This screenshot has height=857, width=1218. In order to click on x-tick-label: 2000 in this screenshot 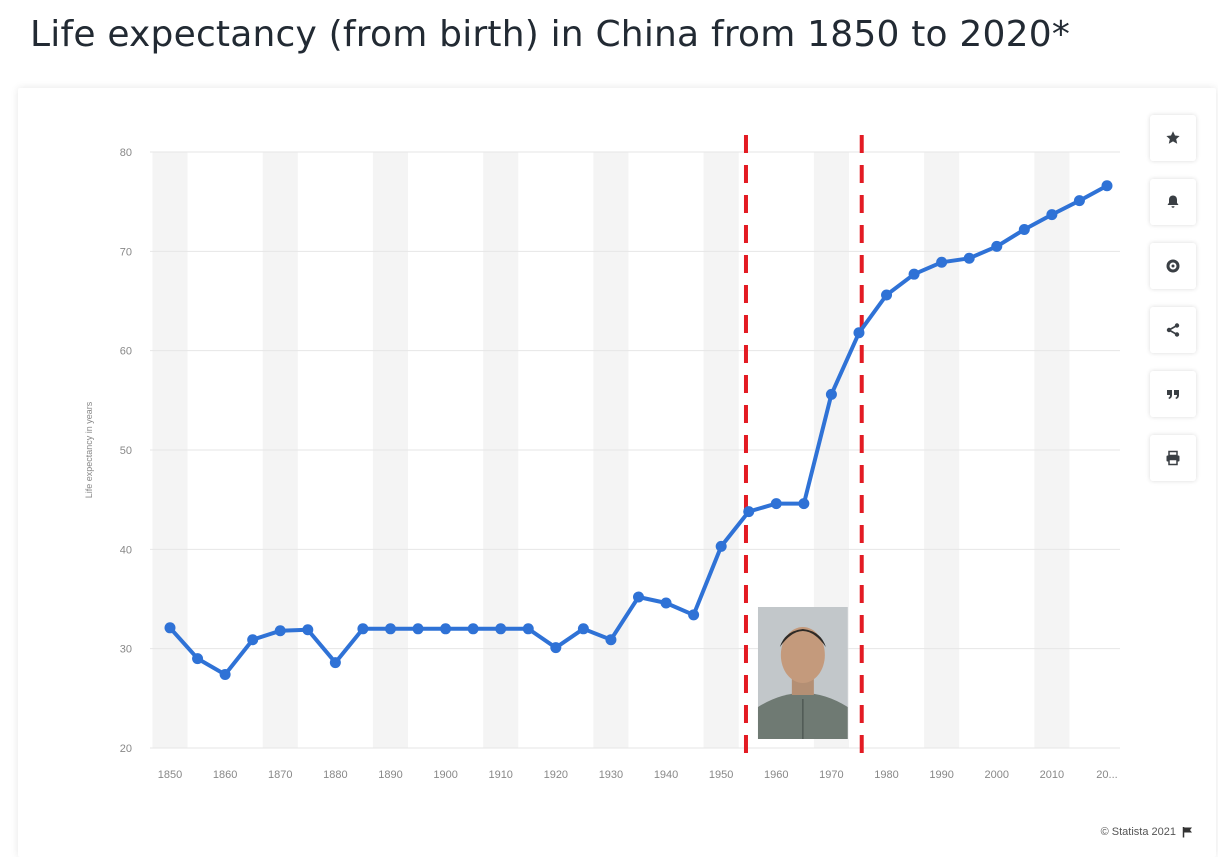, I will do `click(997, 775)`.